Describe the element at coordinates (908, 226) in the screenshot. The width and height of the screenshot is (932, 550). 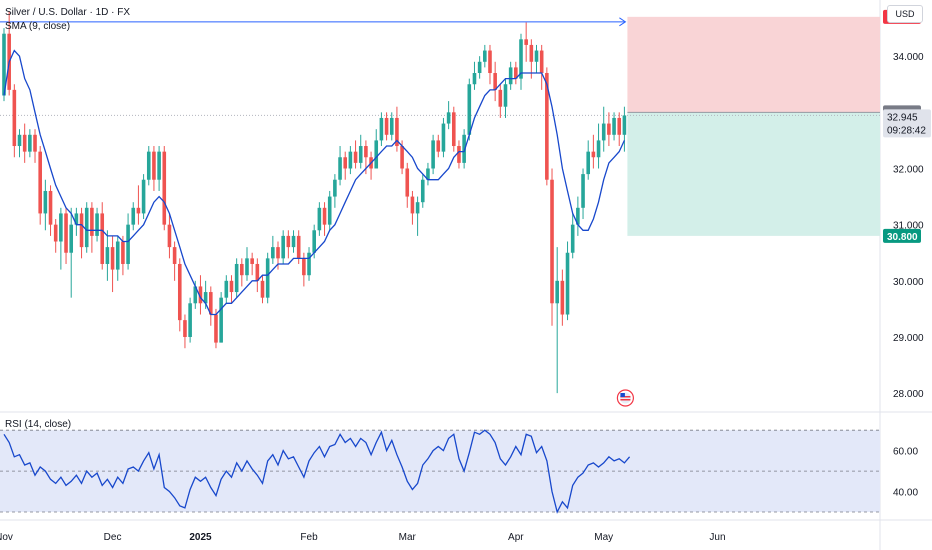
I see `price-tick-label: 31.000` at that location.